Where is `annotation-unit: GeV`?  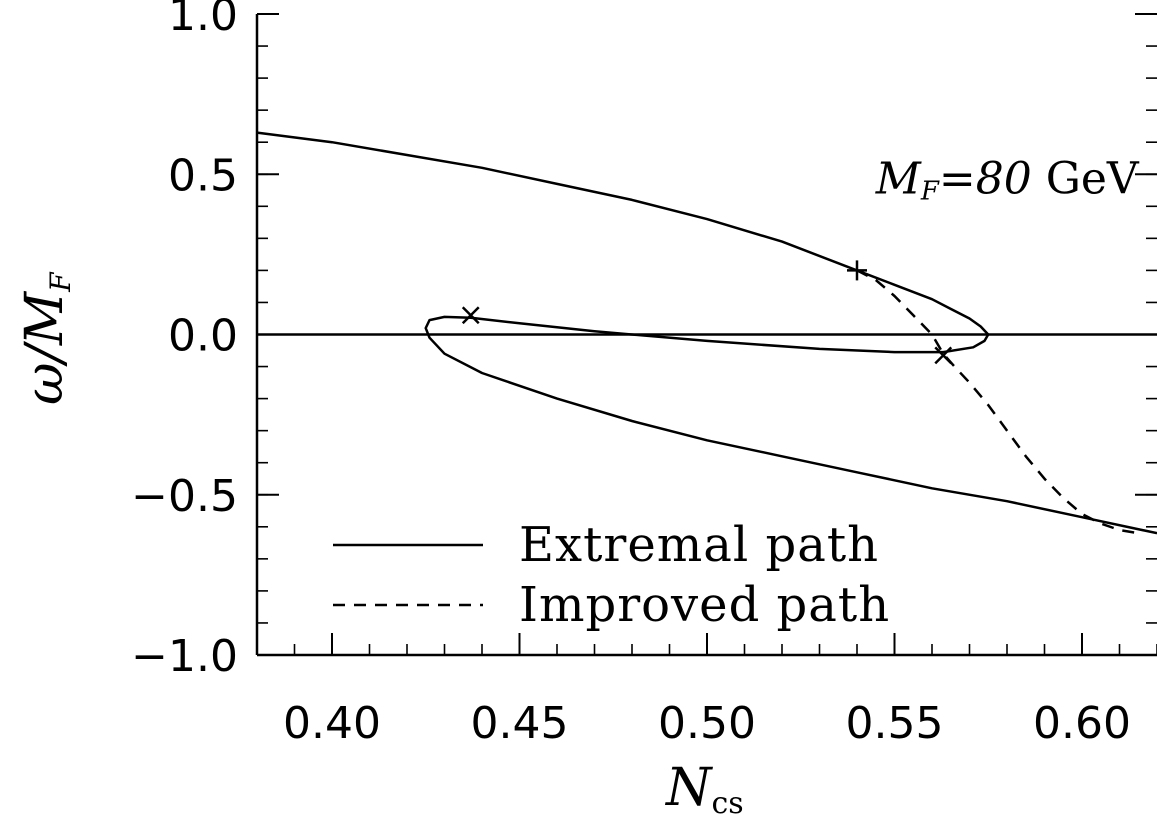 annotation-unit: GeV is located at coordinates (1086, 178).